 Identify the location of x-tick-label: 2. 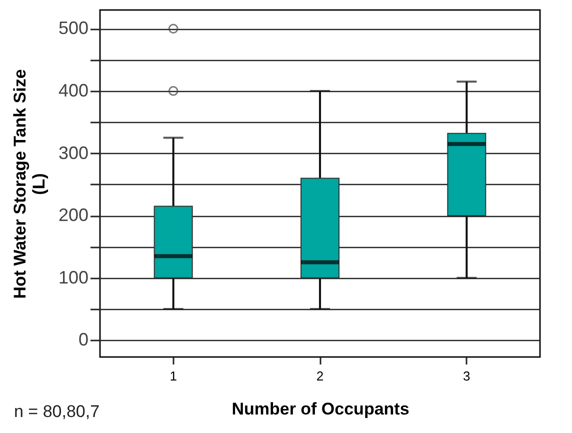
(320, 376).